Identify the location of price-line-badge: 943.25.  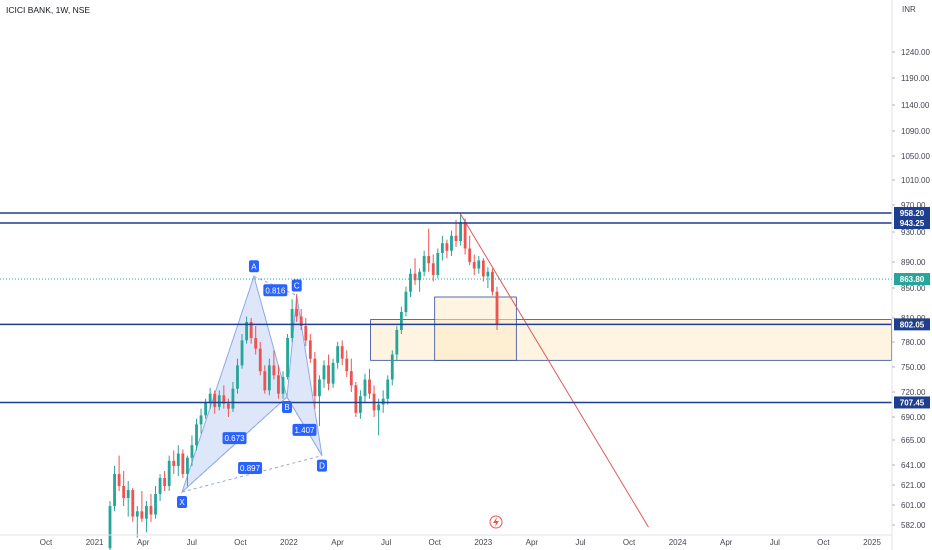
(912, 223).